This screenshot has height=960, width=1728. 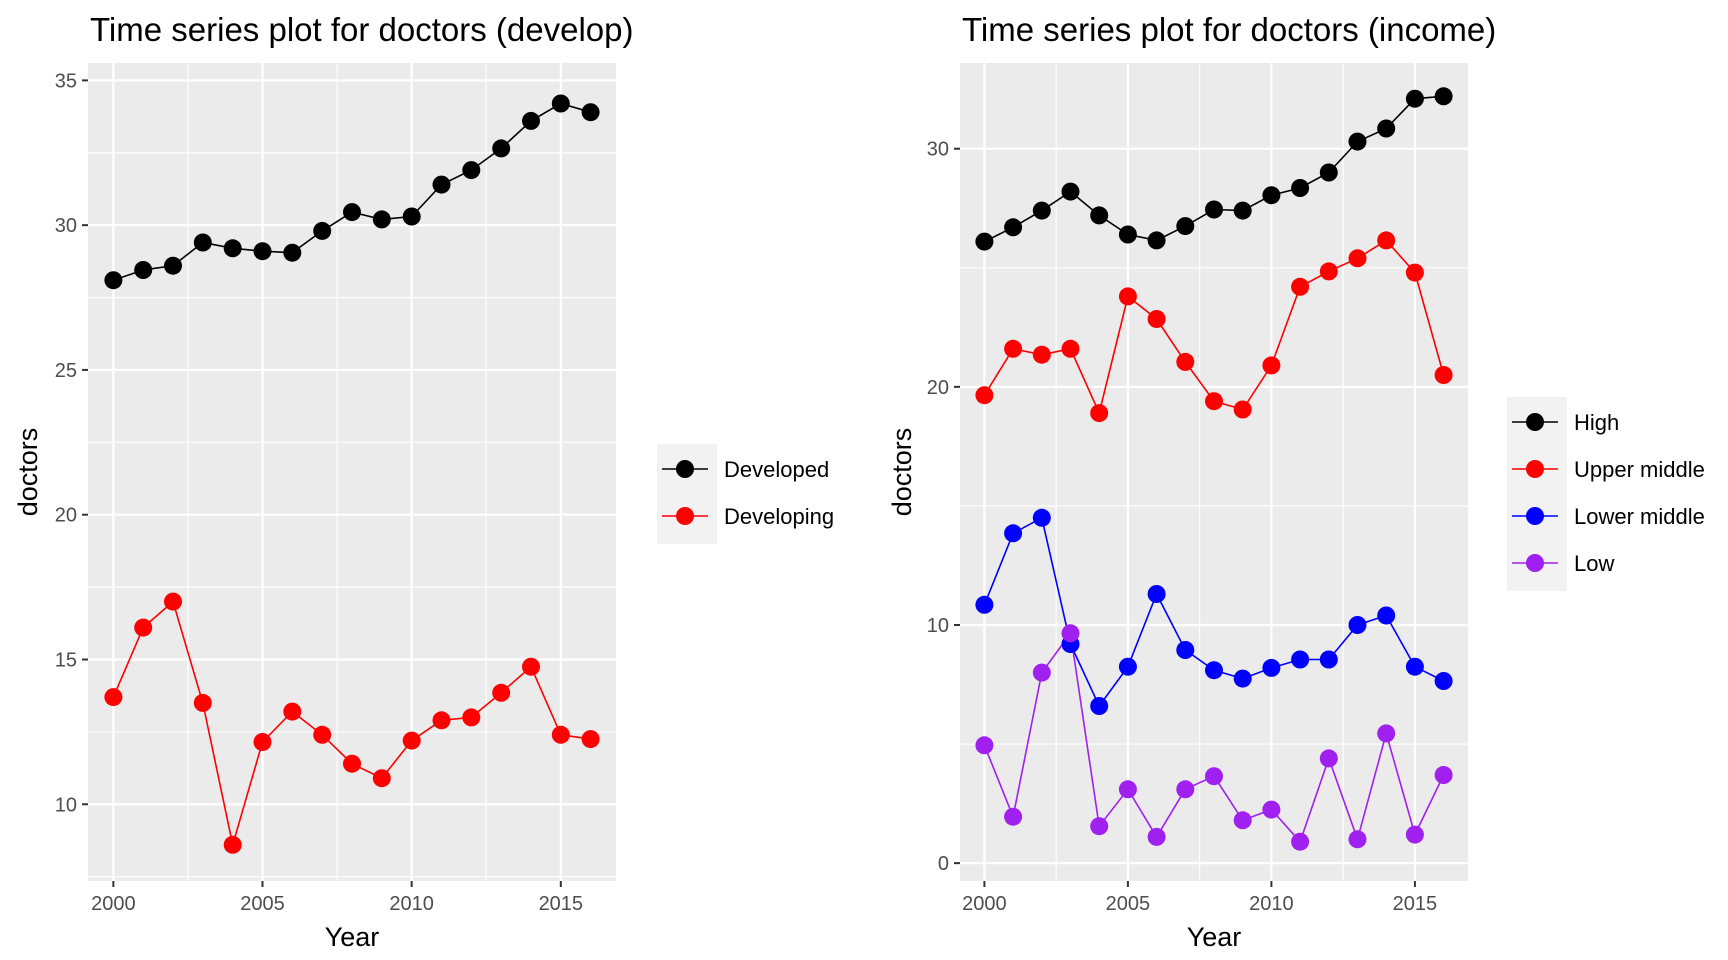 What do you see at coordinates (1229, 29) in the screenshot?
I see `chart-title: Time series plot for doctors (income)` at bounding box center [1229, 29].